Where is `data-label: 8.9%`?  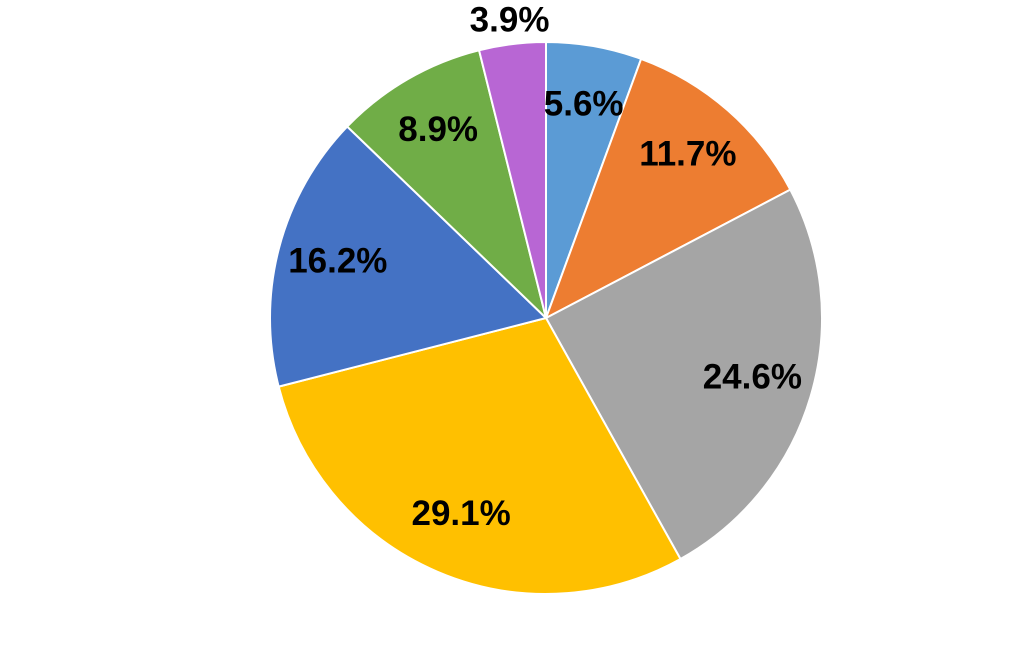 data-label: 8.9% is located at coordinates (438, 129).